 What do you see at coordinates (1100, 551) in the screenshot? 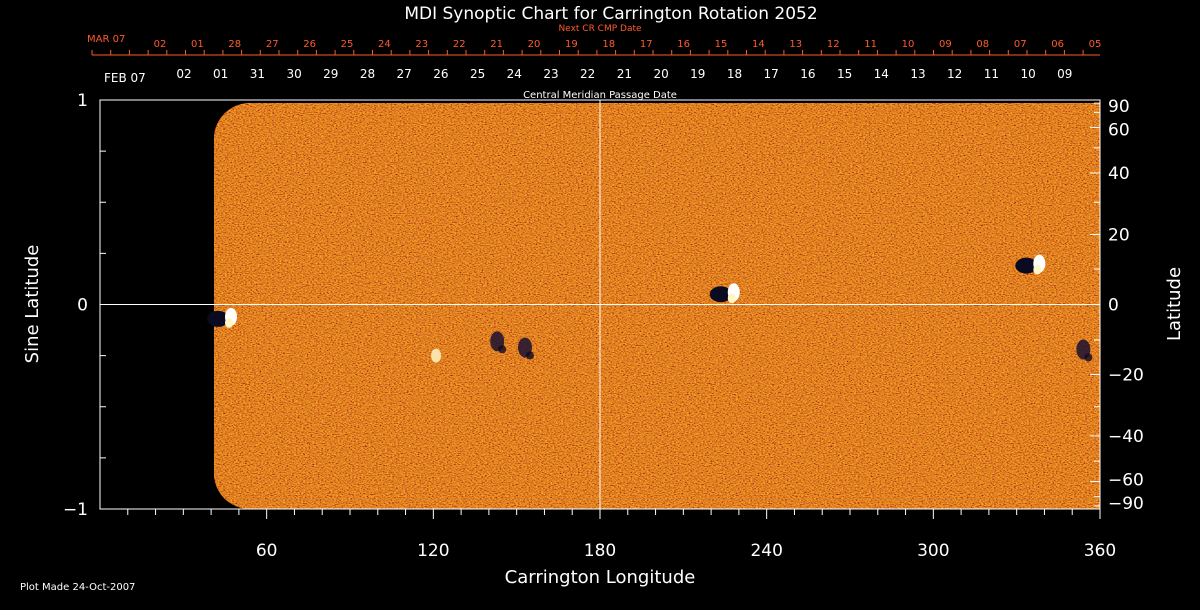
I see `x-tick-label: 360` at bounding box center [1100, 551].